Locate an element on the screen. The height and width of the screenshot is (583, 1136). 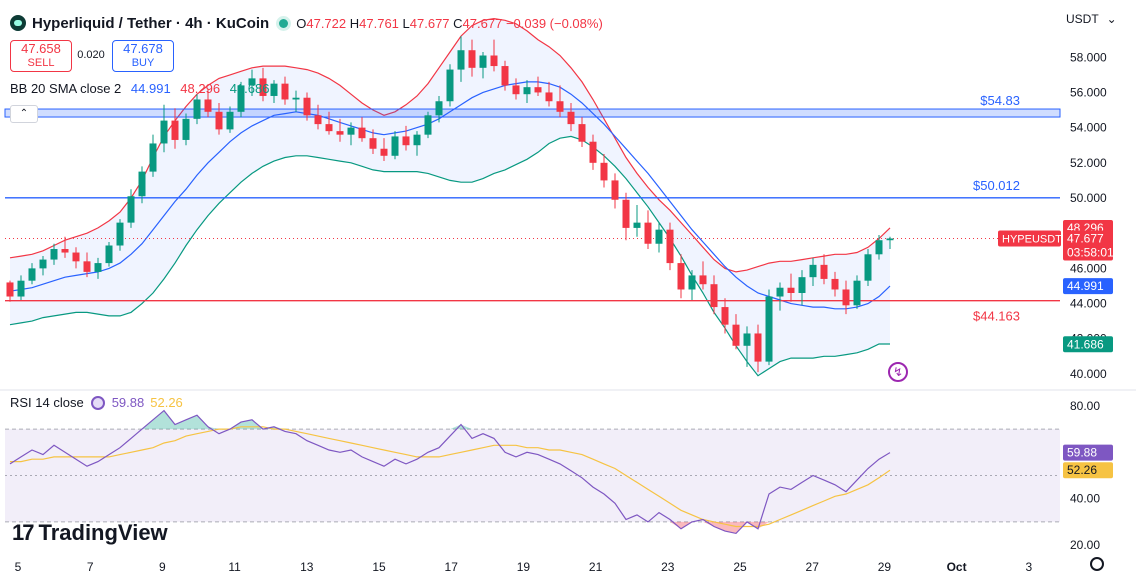
current-price-tag-bg is located at coordinates (1088, 245).